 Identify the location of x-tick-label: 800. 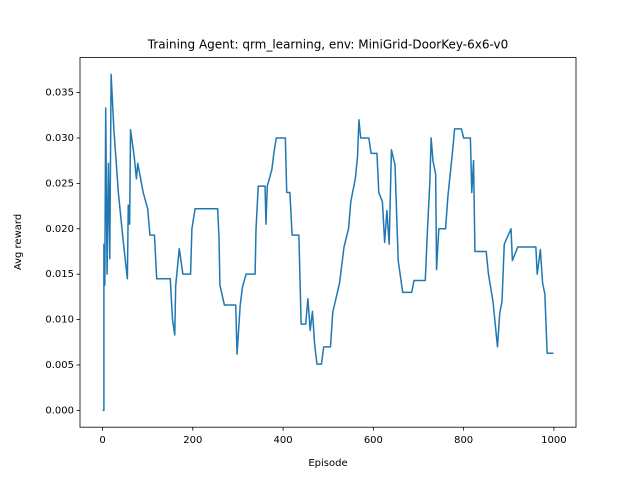
(463, 440).